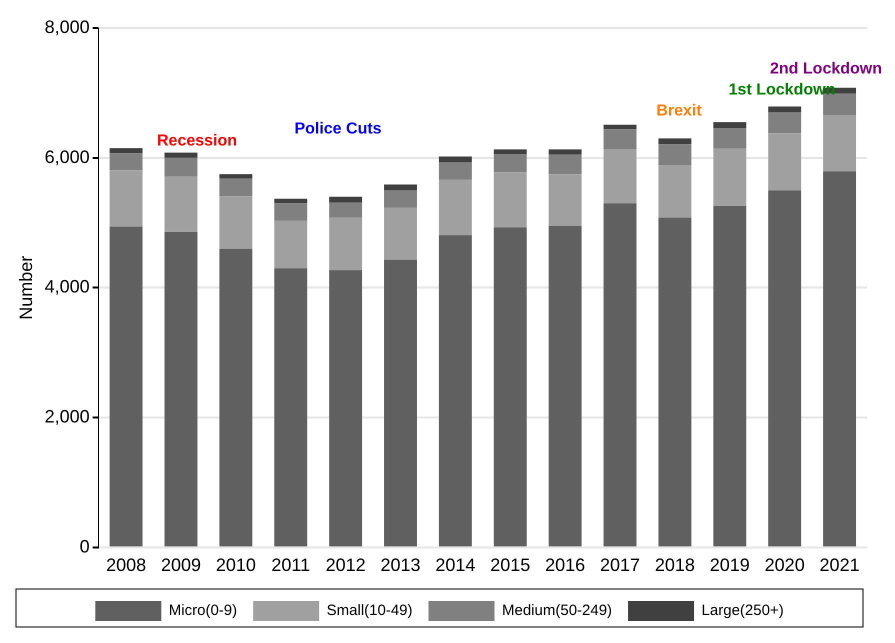 This screenshot has width=895, height=643. I want to click on x-tick-label: 2012, so click(346, 565).